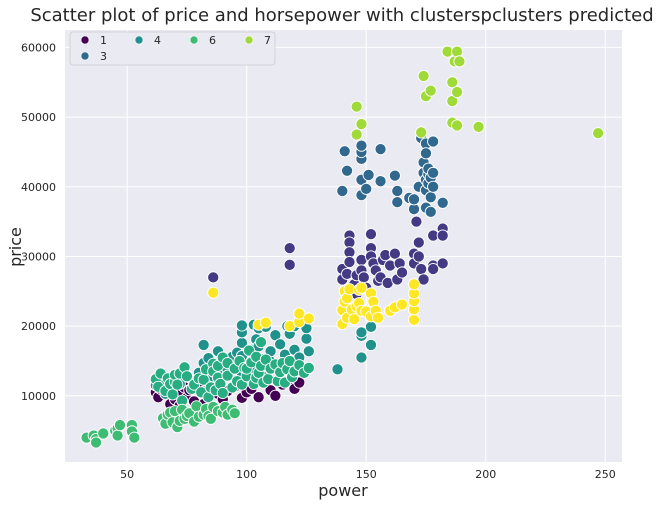  Describe the element at coordinates (246, 474) in the screenshot. I see `x-tick-label: 100` at that location.